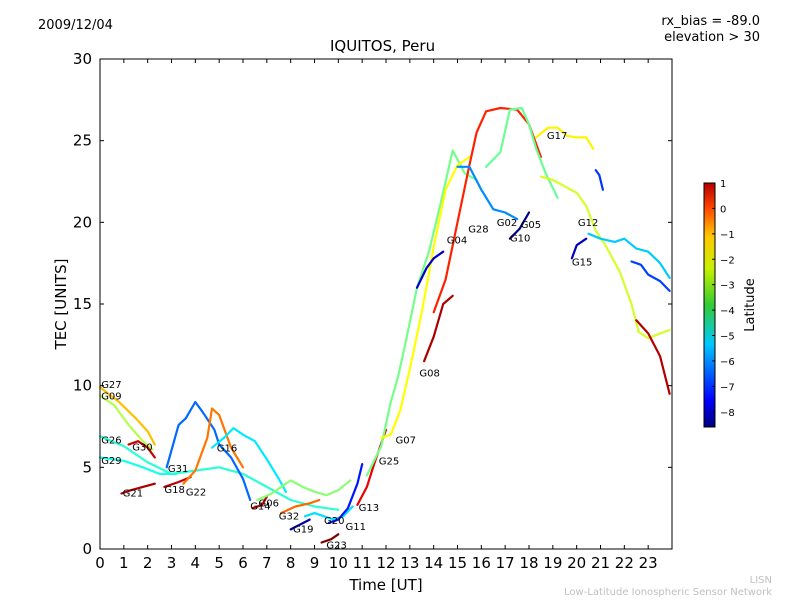 The height and width of the screenshot is (600, 800). What do you see at coordinates (111, 385) in the screenshot?
I see `sat-label-g27: G27` at bounding box center [111, 385].